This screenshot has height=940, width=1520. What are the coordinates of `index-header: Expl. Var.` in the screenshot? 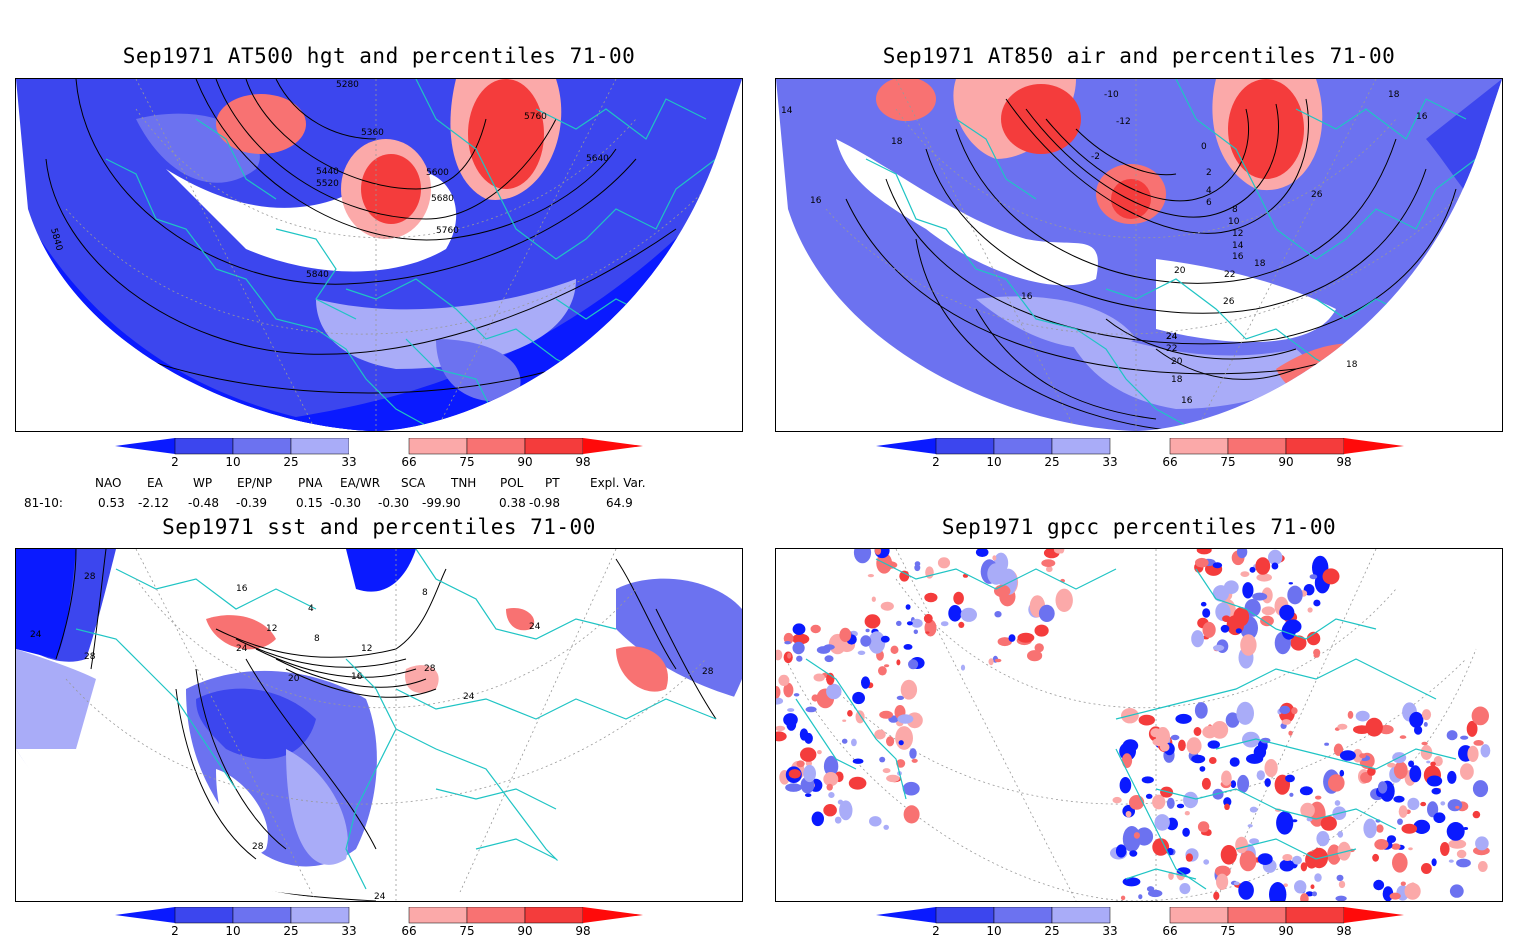 It's located at (618, 483).